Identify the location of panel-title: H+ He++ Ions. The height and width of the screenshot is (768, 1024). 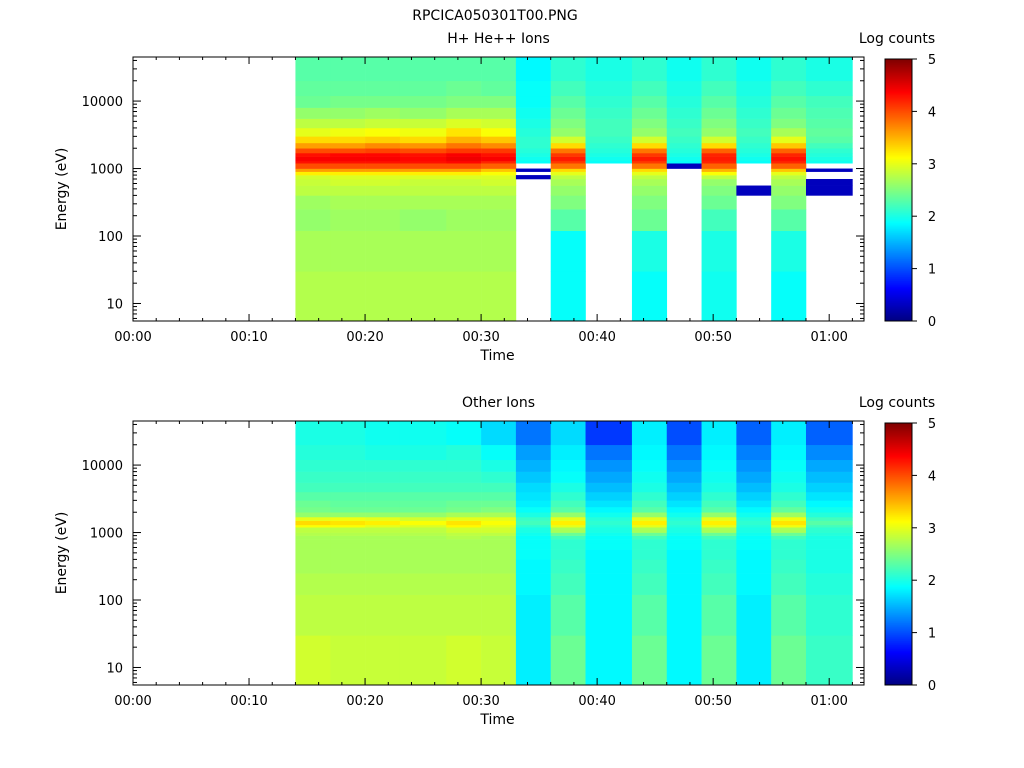
(498, 39).